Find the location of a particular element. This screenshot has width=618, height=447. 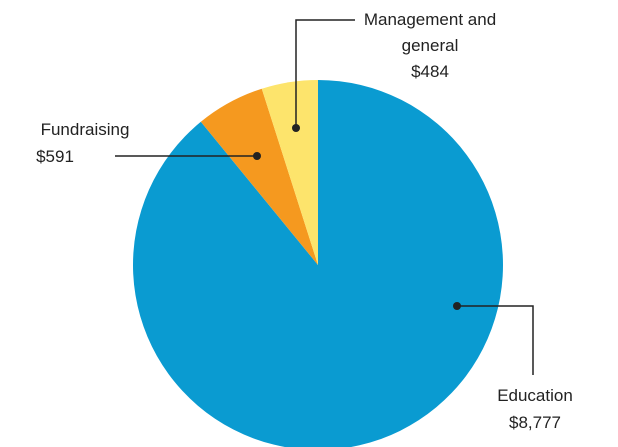

value-label: $8,777 is located at coordinates (535, 422).